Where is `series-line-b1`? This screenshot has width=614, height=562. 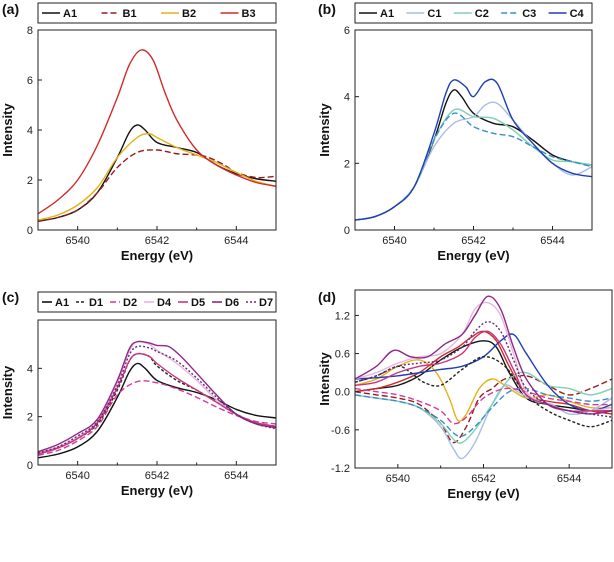 series-line-b1 is located at coordinates (483, 409).